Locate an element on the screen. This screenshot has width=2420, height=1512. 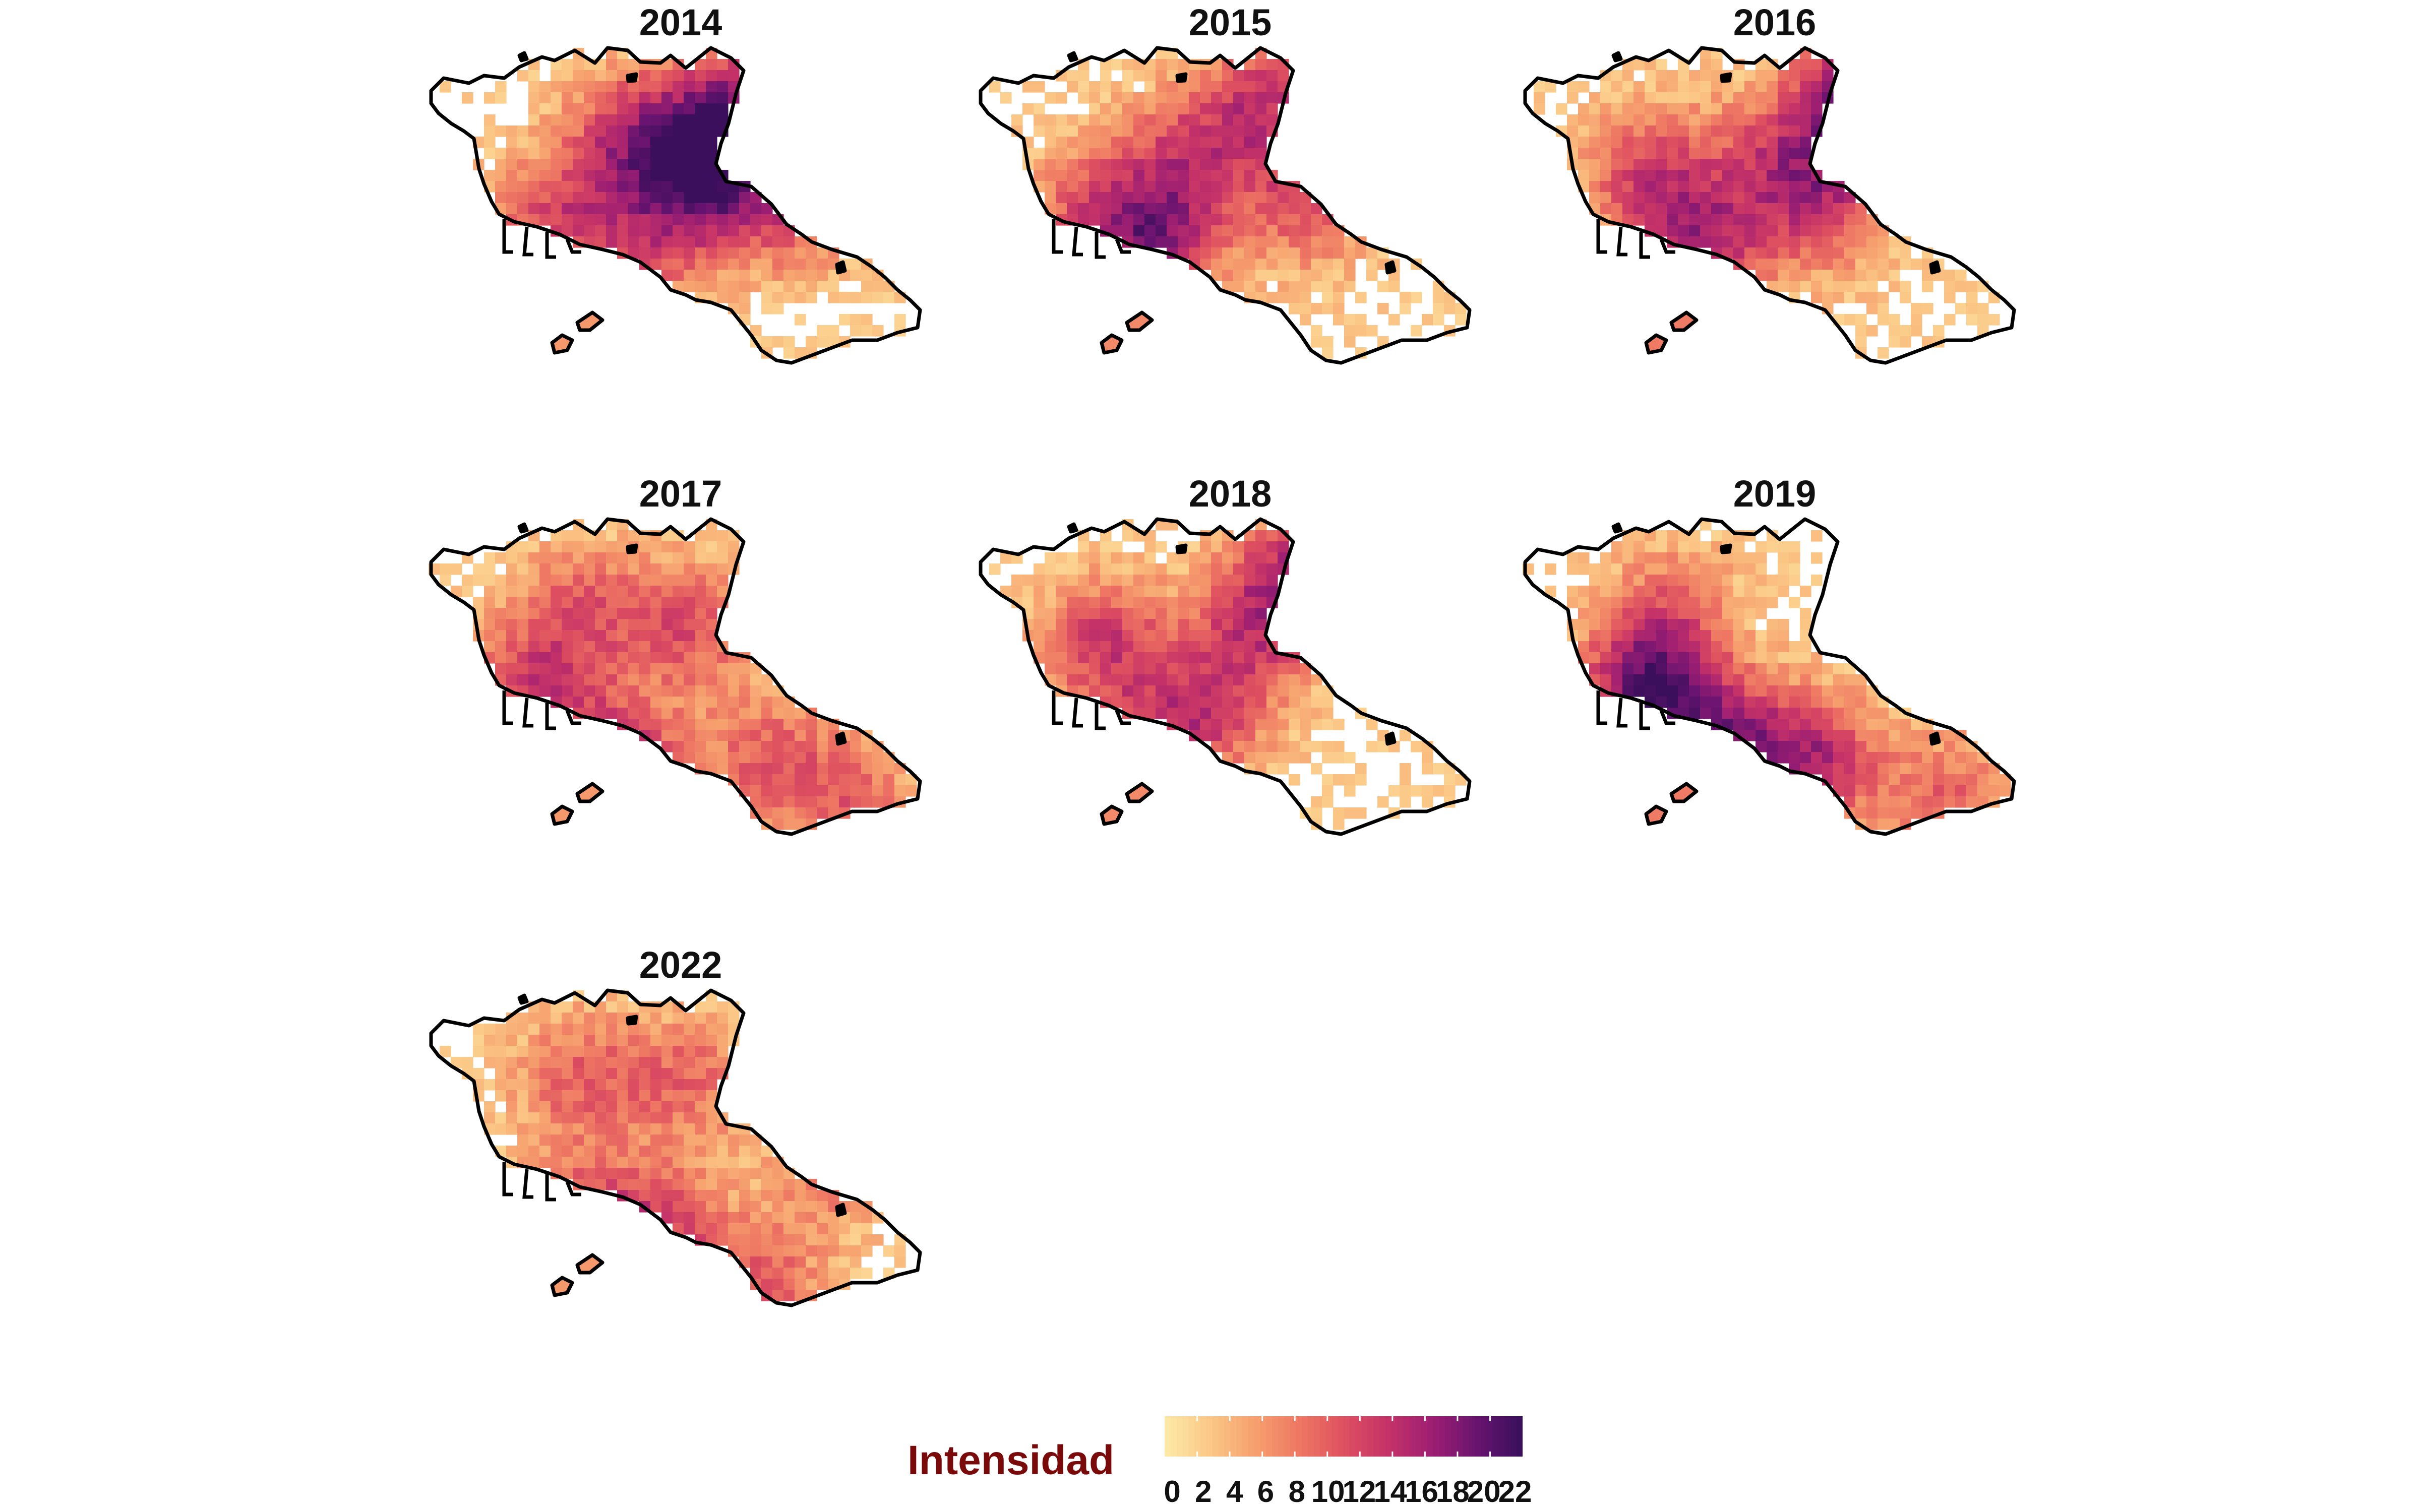
island-outline is located at coordinates (562, 1287).